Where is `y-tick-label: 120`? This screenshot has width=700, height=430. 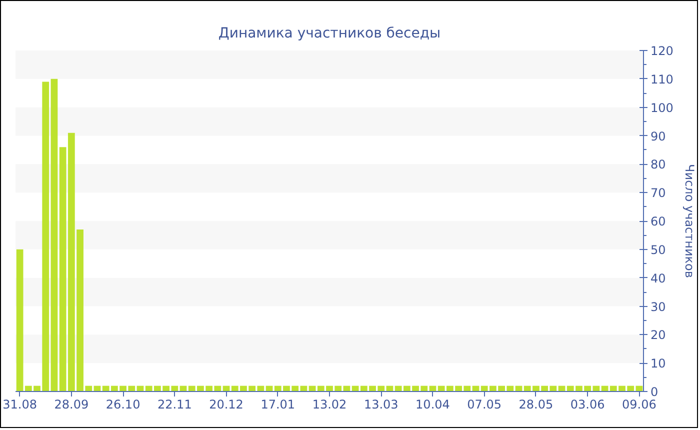 y-tick-label: 120 is located at coordinates (662, 51).